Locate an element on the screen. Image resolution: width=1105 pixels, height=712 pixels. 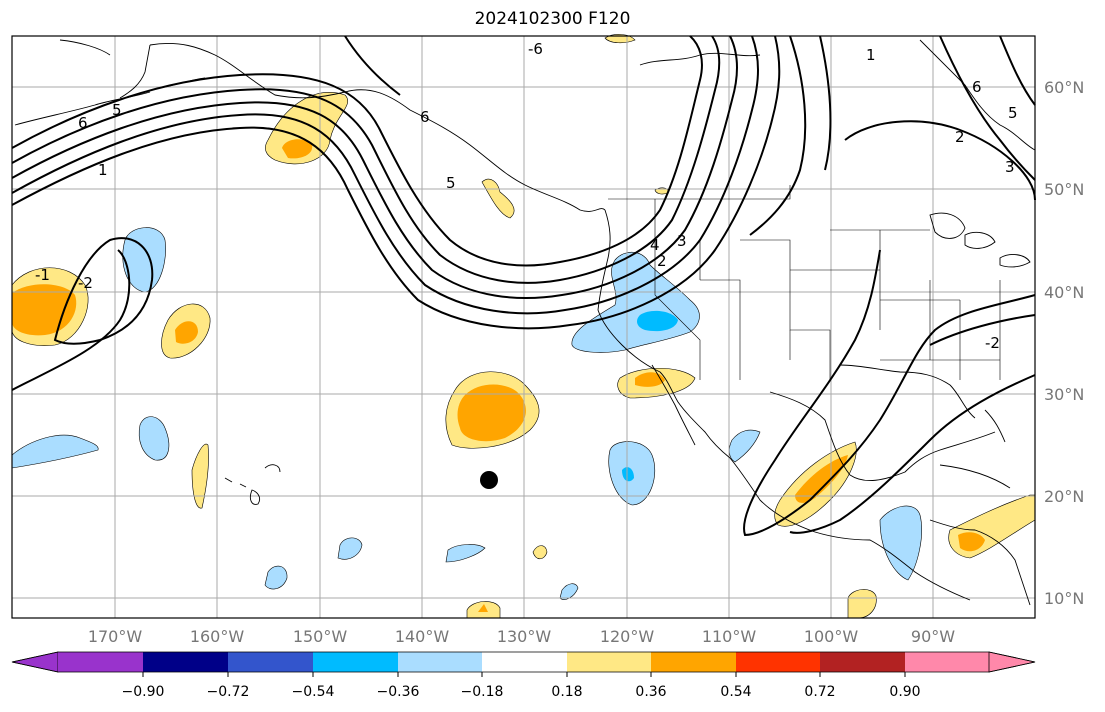
contour-label: 4 is located at coordinates (655, 245).